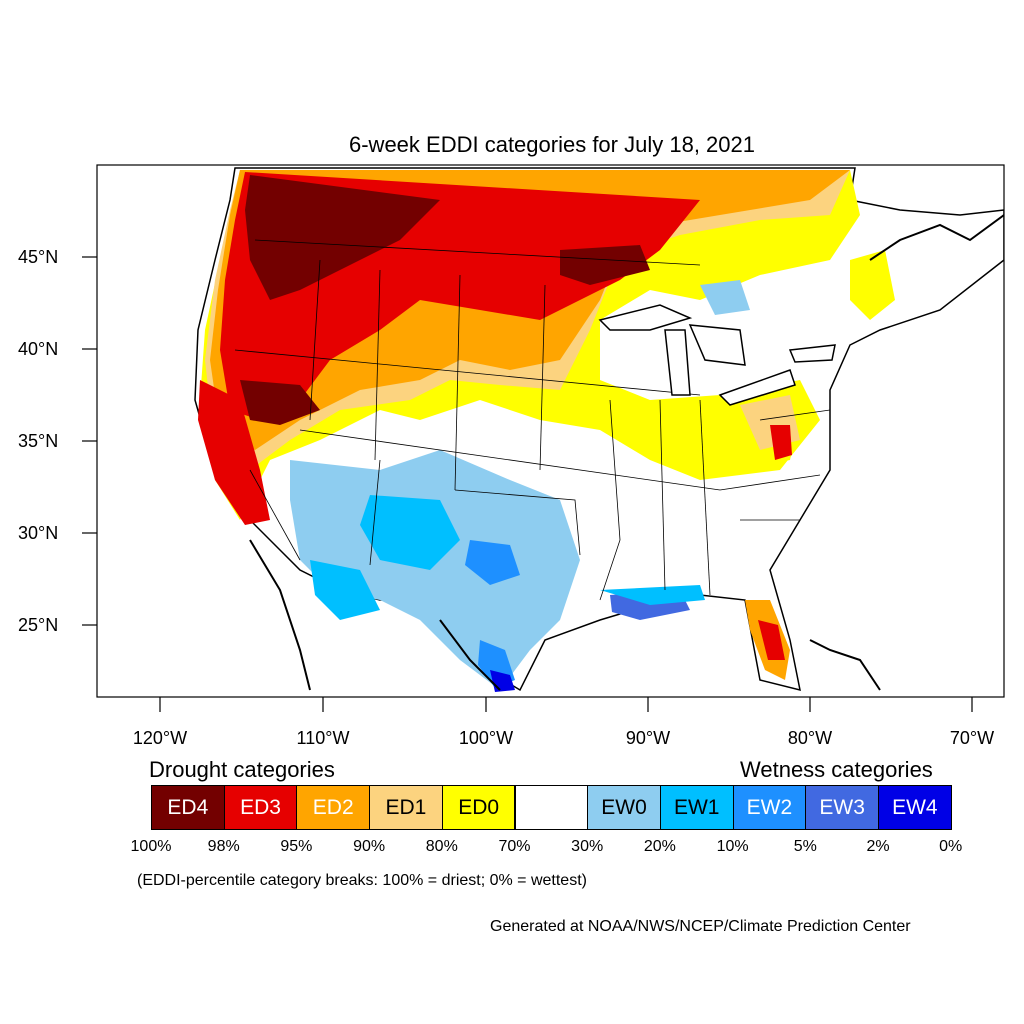  Describe the element at coordinates (587, 846) in the screenshot. I see `percentile-label: 30%` at that location.